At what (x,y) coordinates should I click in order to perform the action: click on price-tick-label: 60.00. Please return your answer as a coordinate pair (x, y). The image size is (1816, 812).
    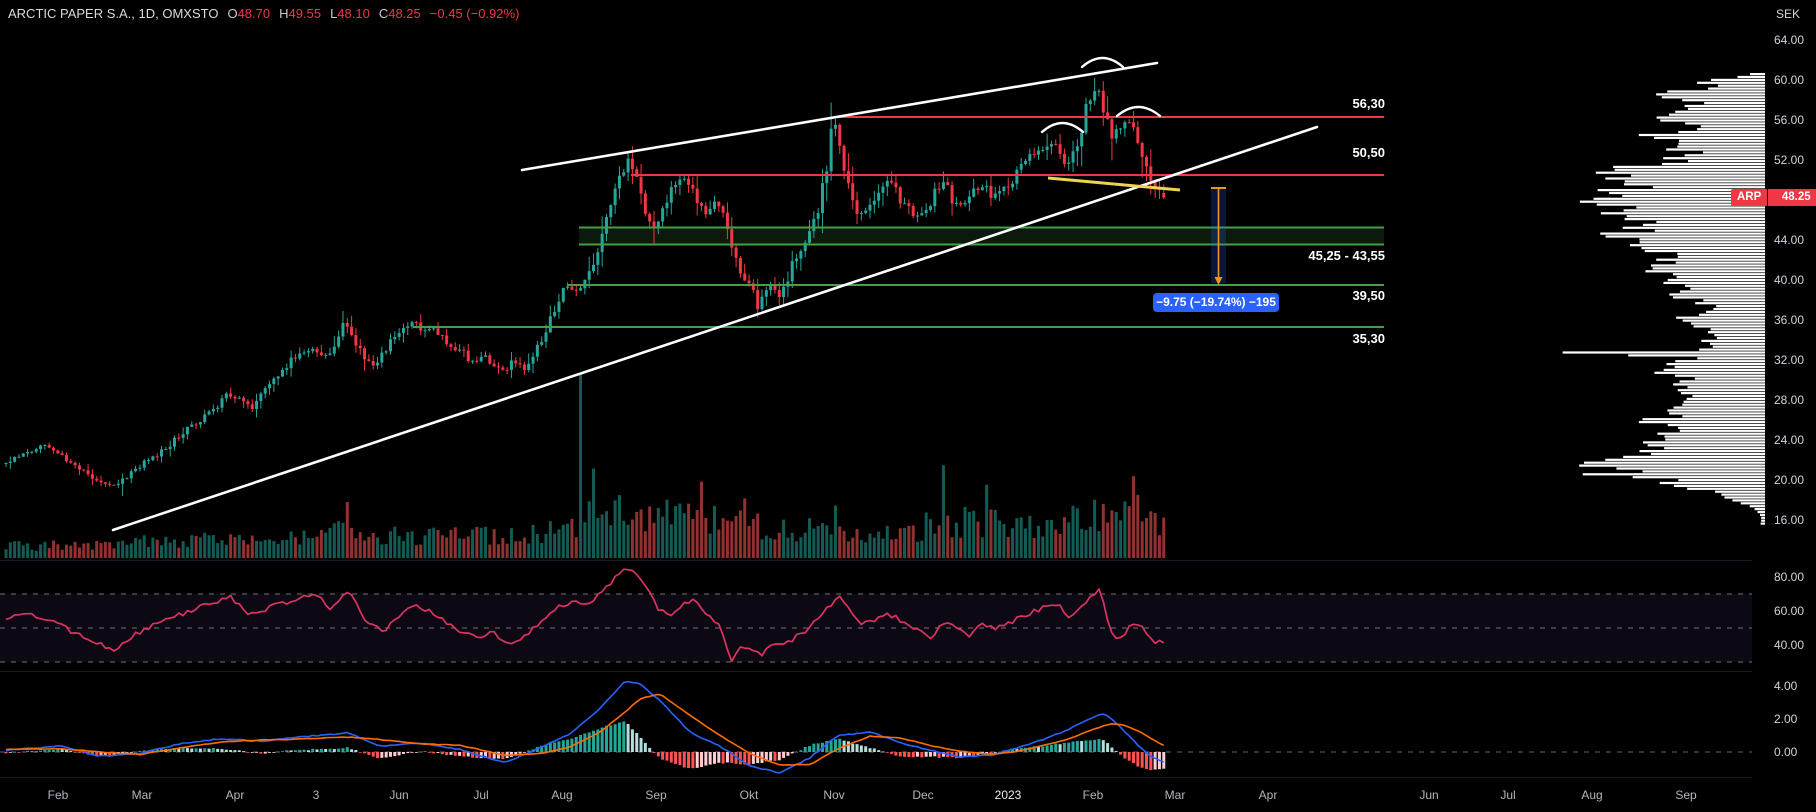
    Looking at the image, I should click on (1789, 80).